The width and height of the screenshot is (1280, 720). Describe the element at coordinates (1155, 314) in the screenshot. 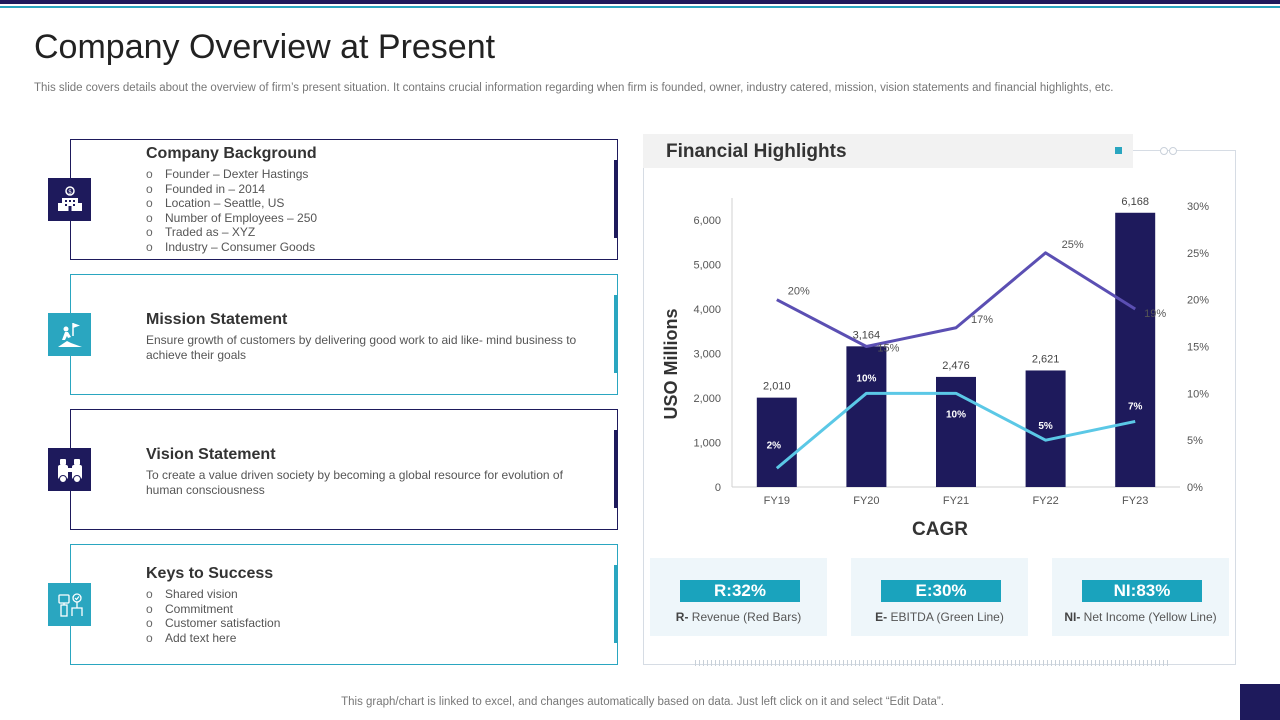

I see `line-point-label: 19%` at that location.